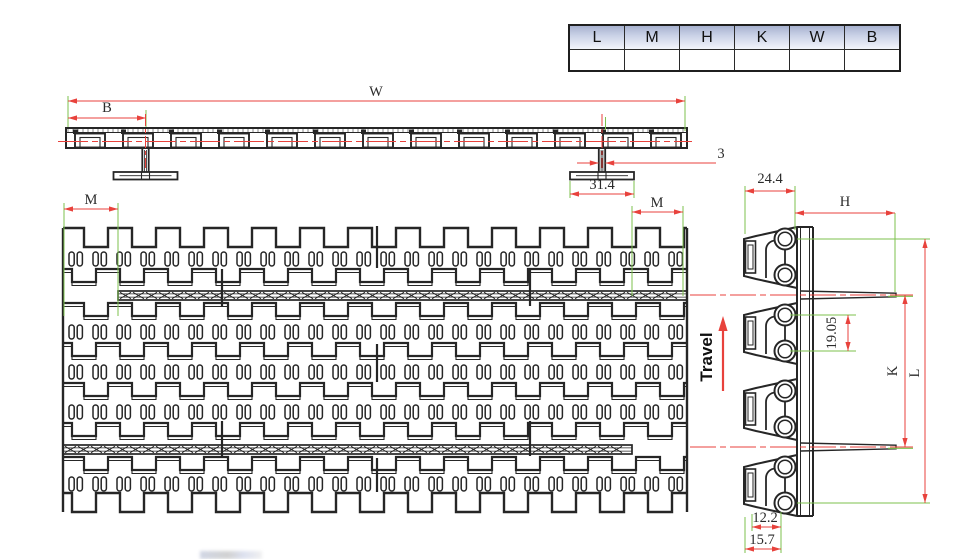  Describe the element at coordinates (107, 108) in the screenshot. I see `dim-label-b: B` at that location.